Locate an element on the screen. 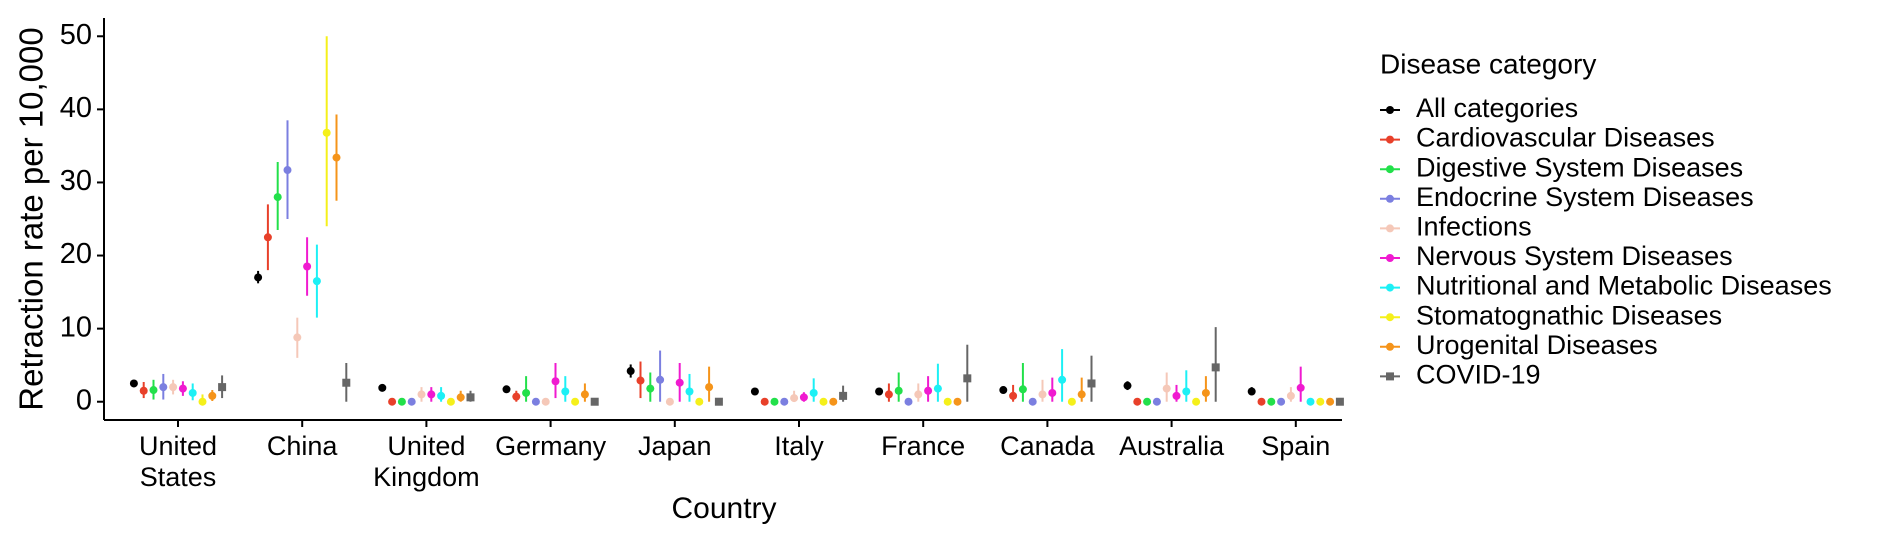 This screenshot has width=1902, height=541. x-tick-label: Canada is located at coordinates (1047, 446).